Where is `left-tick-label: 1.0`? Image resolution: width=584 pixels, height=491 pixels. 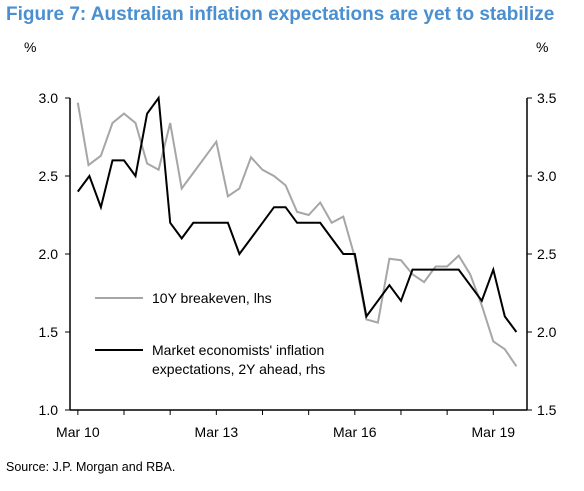 left-tick-label: 1.0 is located at coordinates (49, 410).